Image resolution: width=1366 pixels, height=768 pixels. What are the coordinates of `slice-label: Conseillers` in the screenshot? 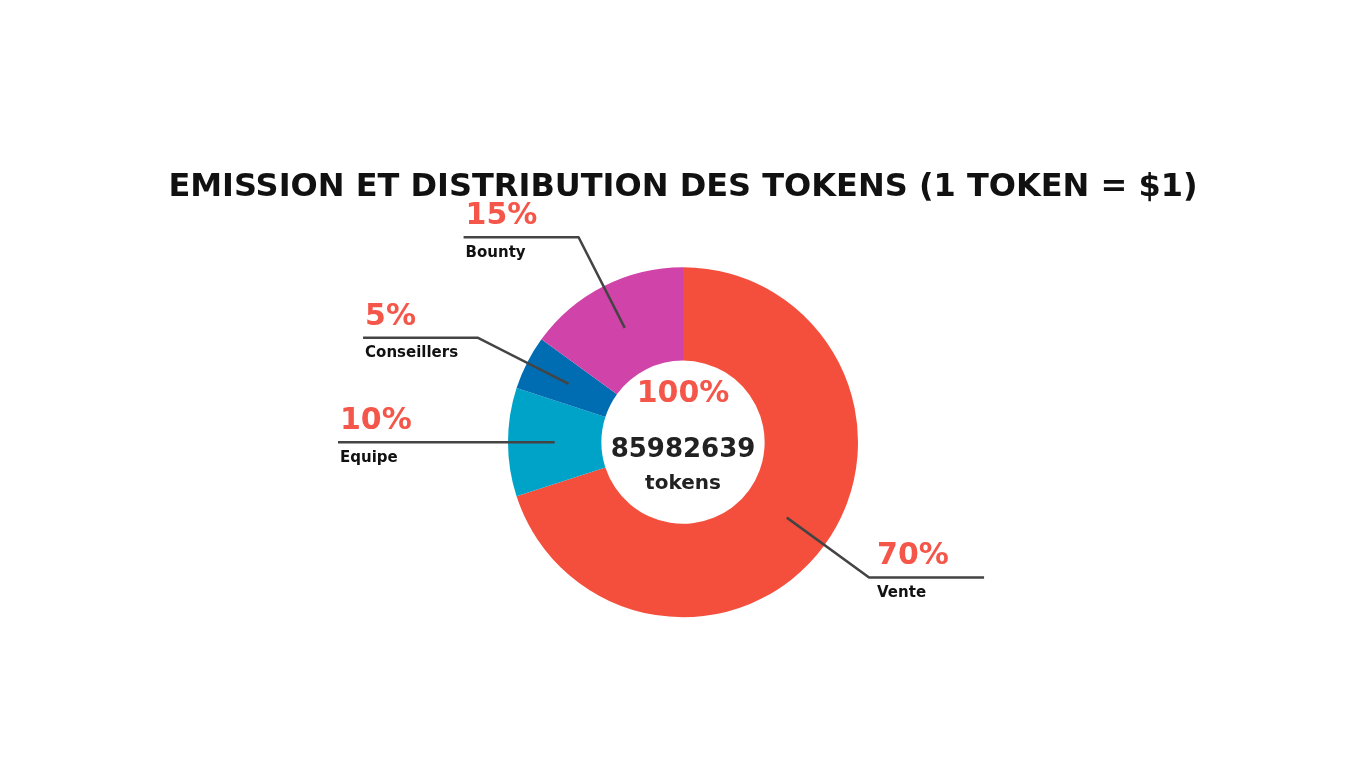 It's located at (412, 352).